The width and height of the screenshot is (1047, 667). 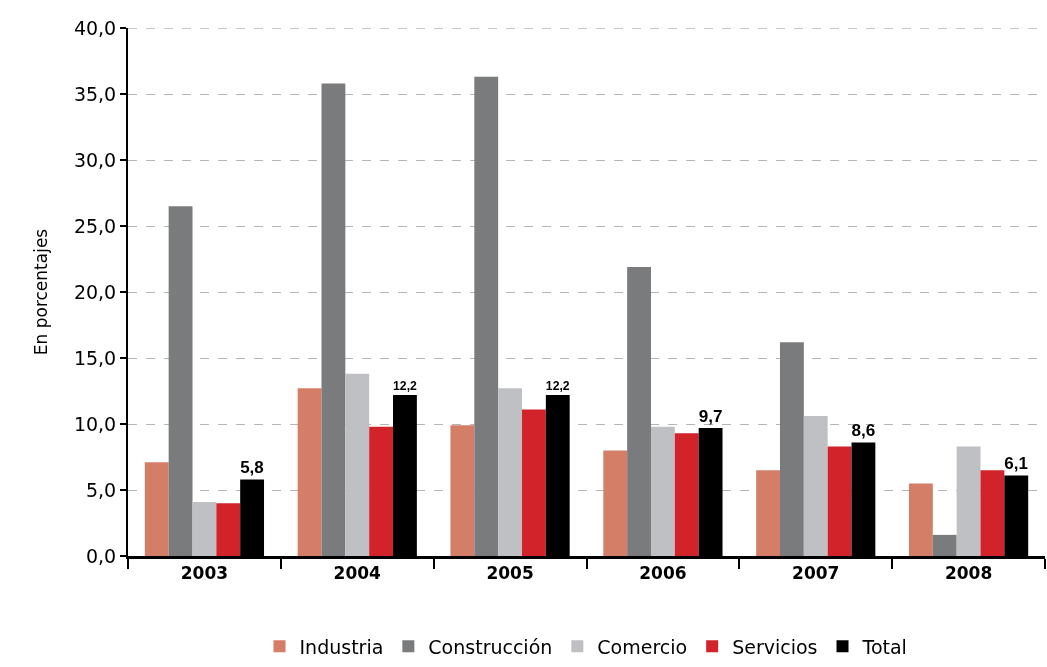 I want to click on legend-label: Servicios, so click(x=775, y=646).